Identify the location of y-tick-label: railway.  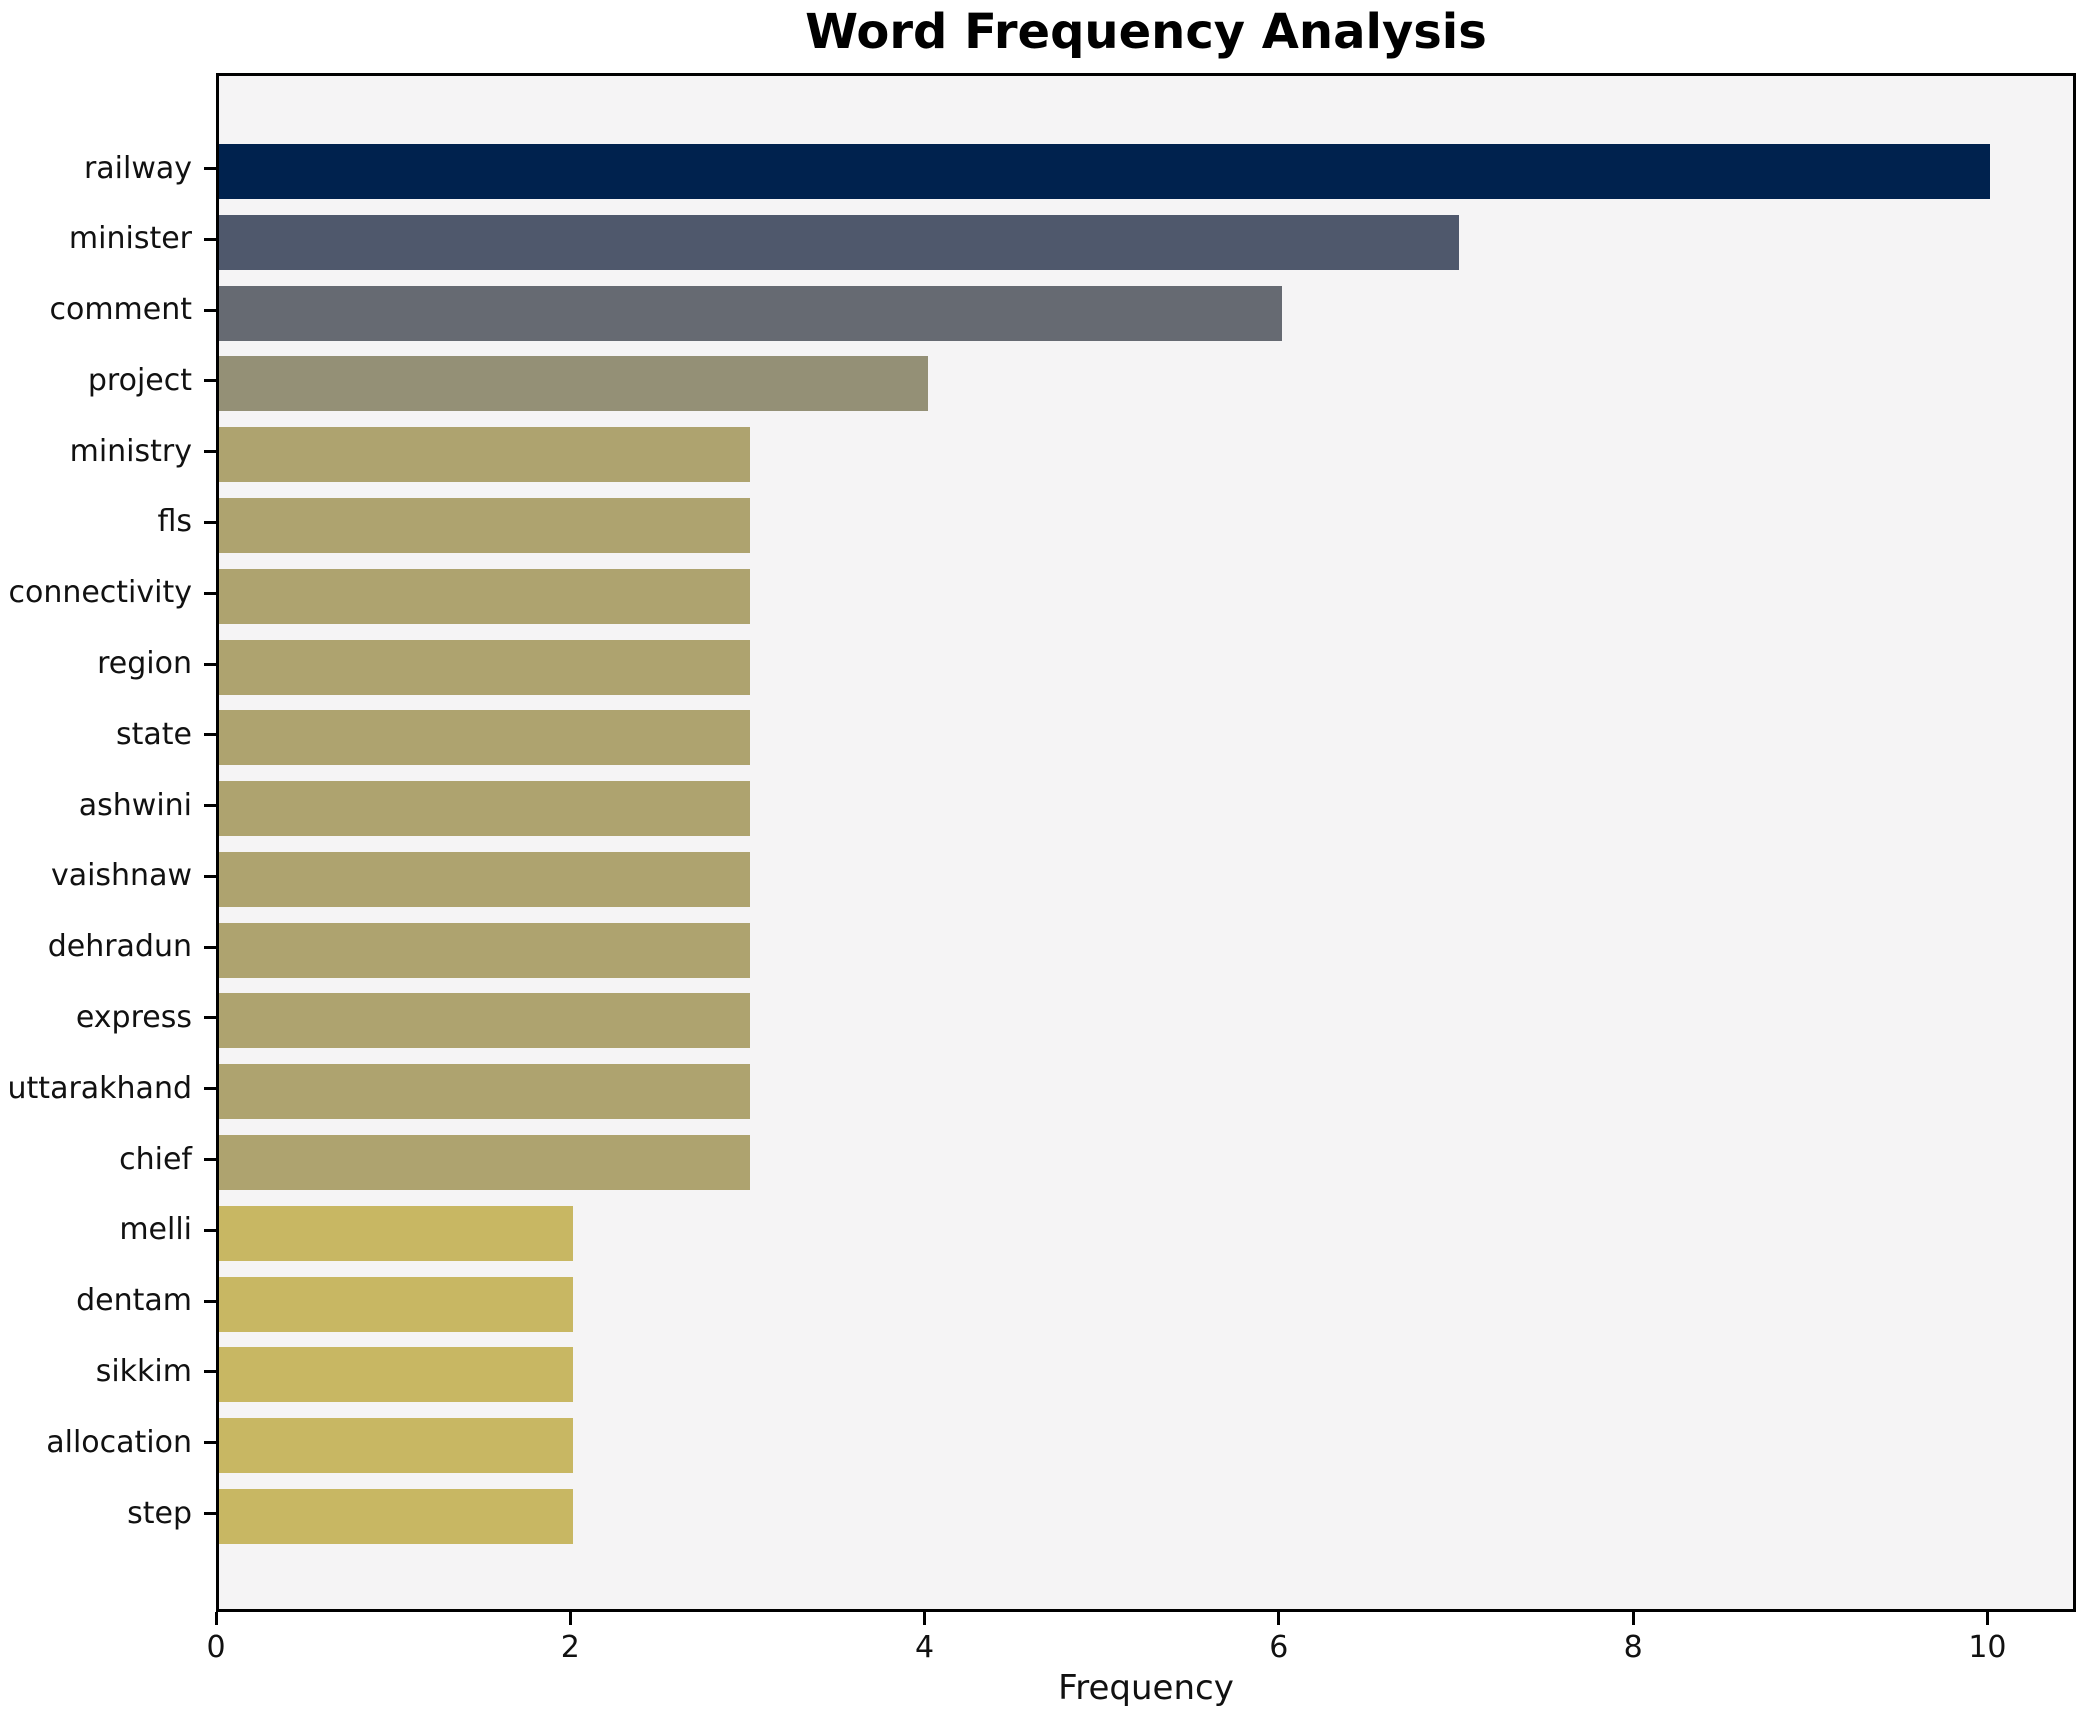
(137, 168).